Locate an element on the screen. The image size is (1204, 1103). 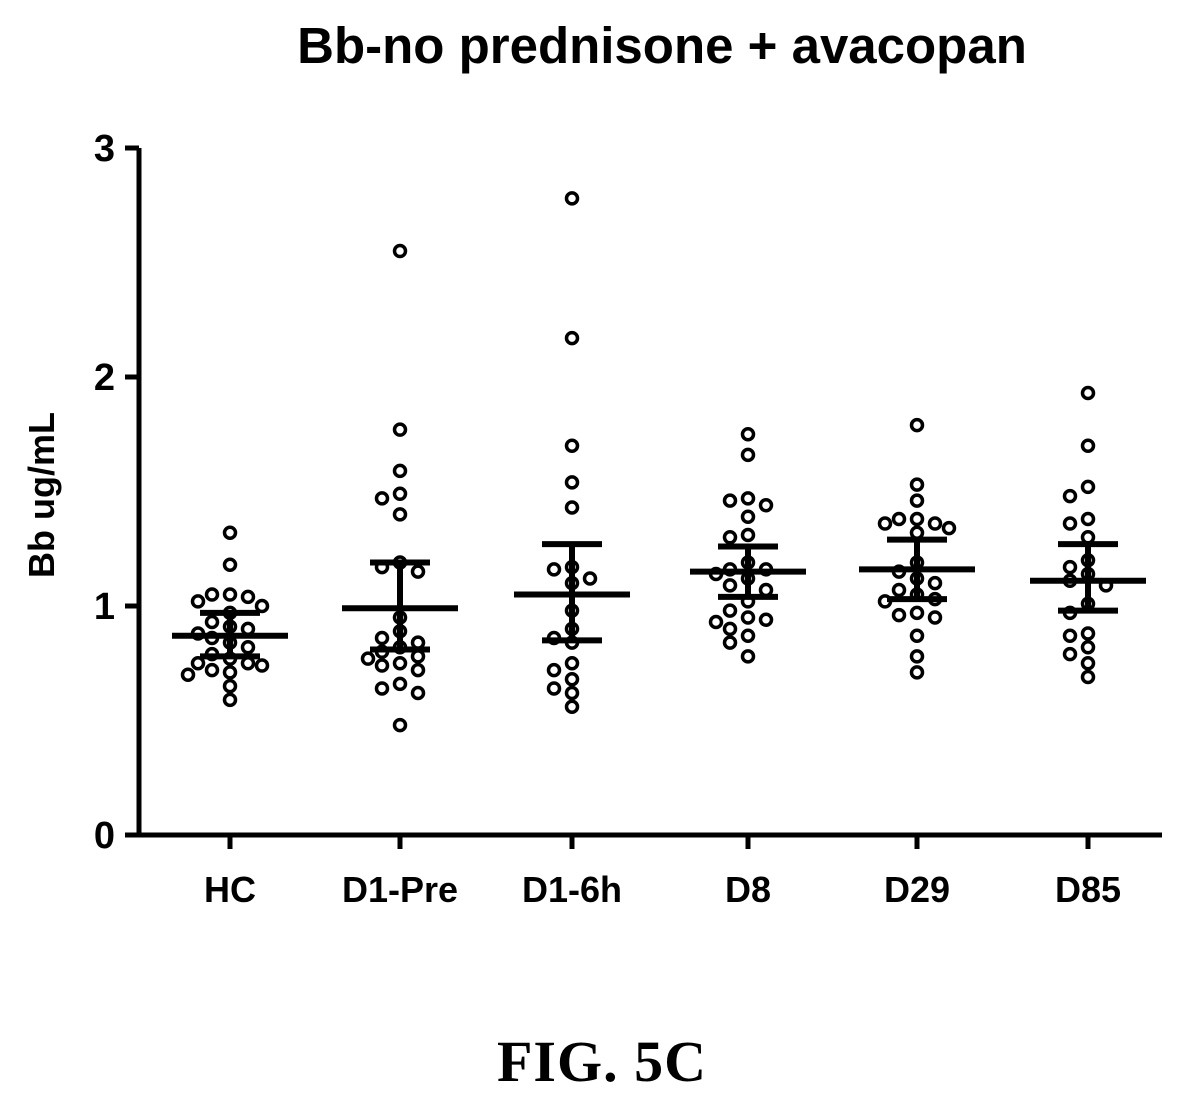
group-D1-Pre is located at coordinates (400, 488).